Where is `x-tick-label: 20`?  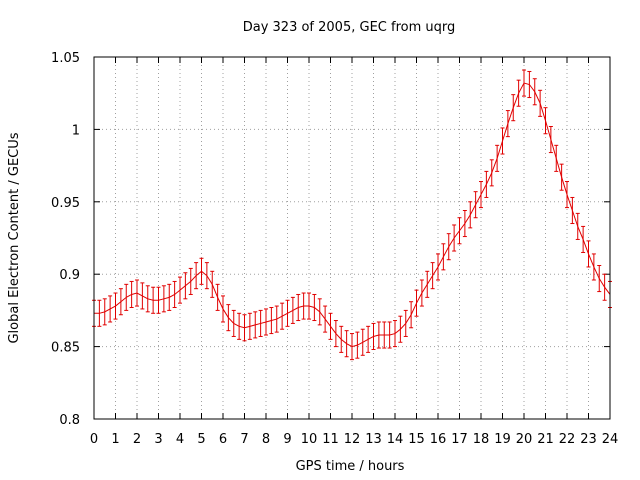 x-tick-label: 20 is located at coordinates (524, 439).